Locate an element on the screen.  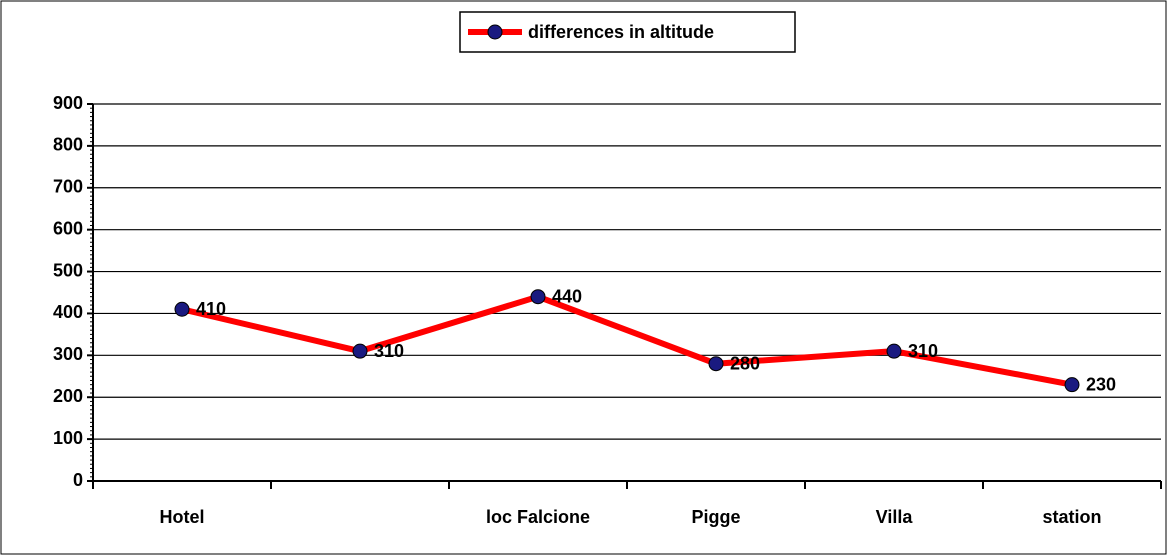
series-line is located at coordinates (627, 340).